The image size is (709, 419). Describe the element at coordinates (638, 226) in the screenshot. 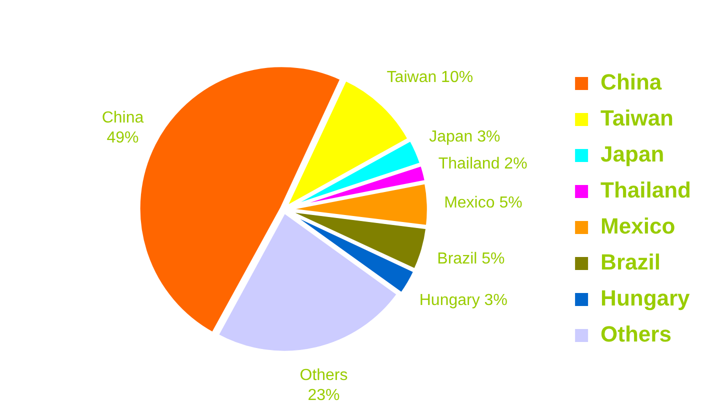

I see `legend-label: Mexico` at that location.